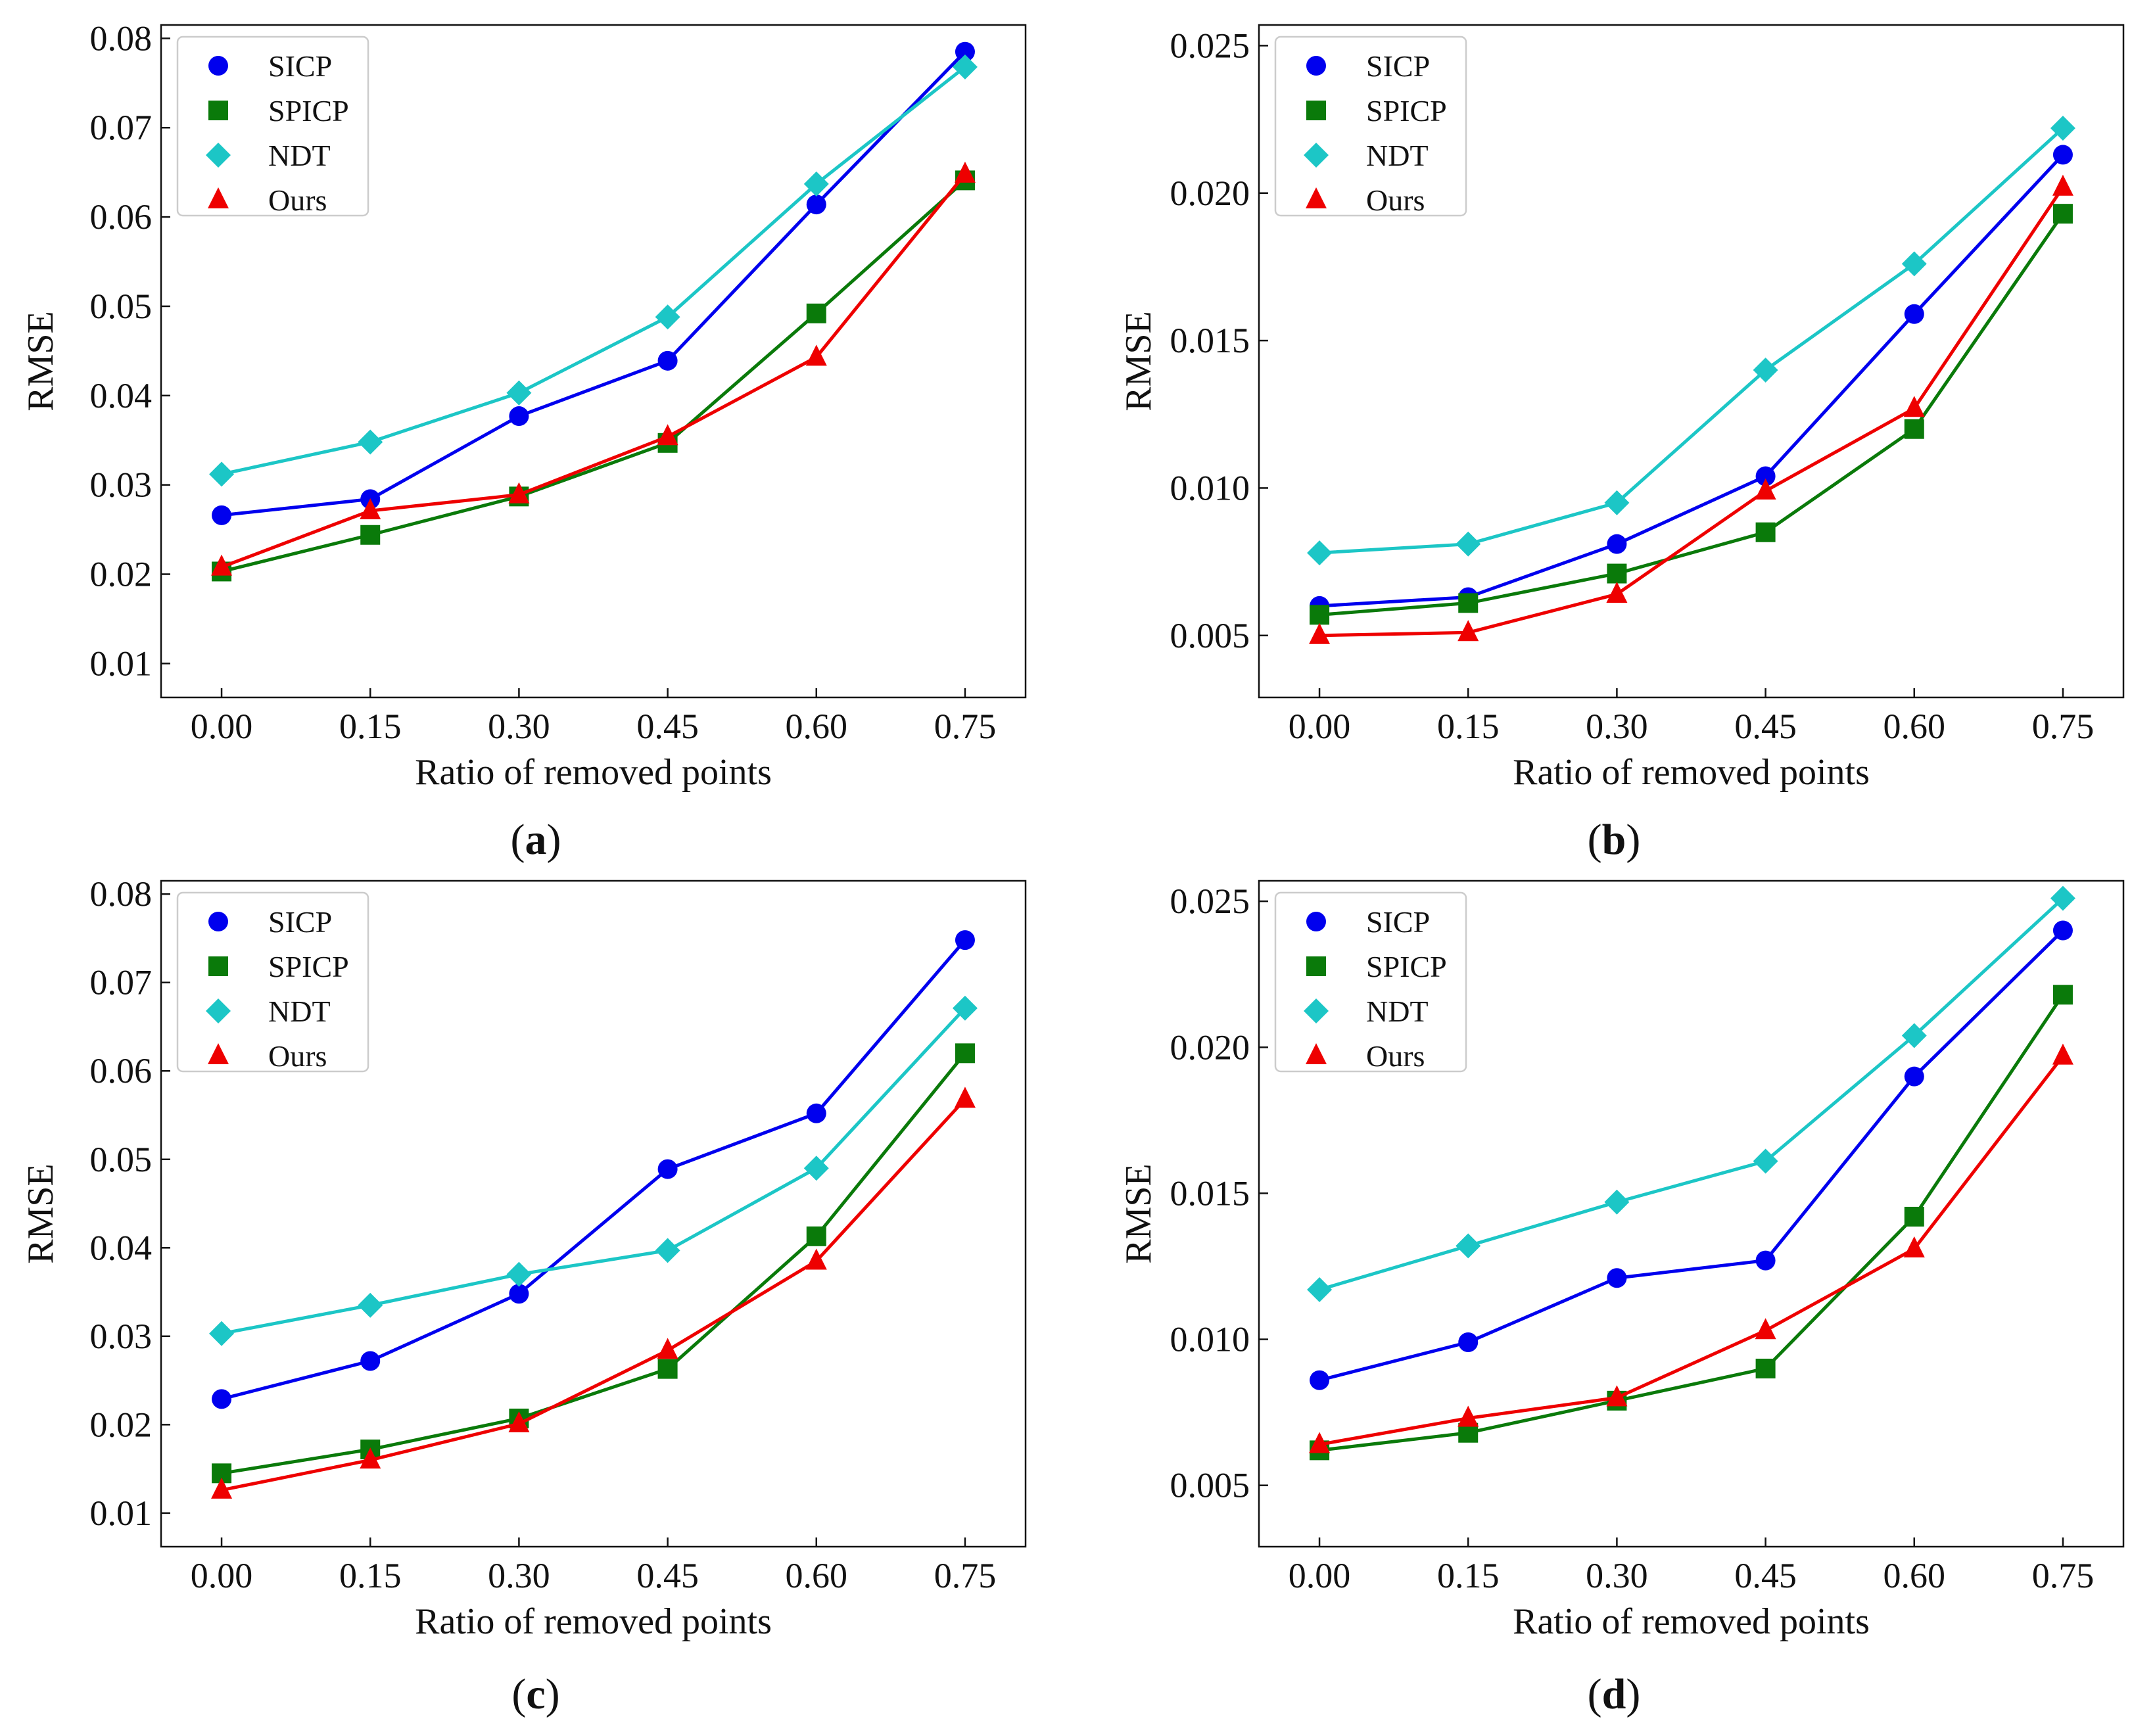  I want to click on y-tick-label: 0.02, so click(121, 574).